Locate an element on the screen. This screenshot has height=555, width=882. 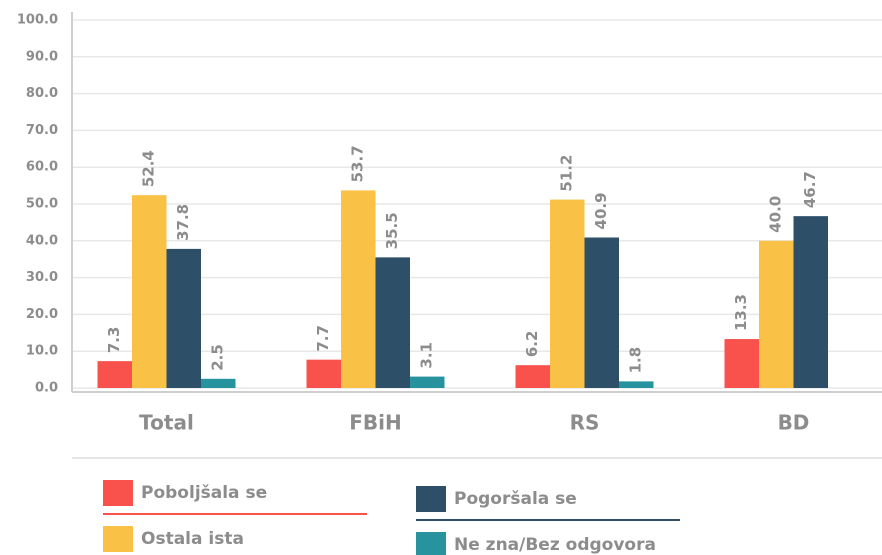
data-label: 35.5 is located at coordinates (392, 230).